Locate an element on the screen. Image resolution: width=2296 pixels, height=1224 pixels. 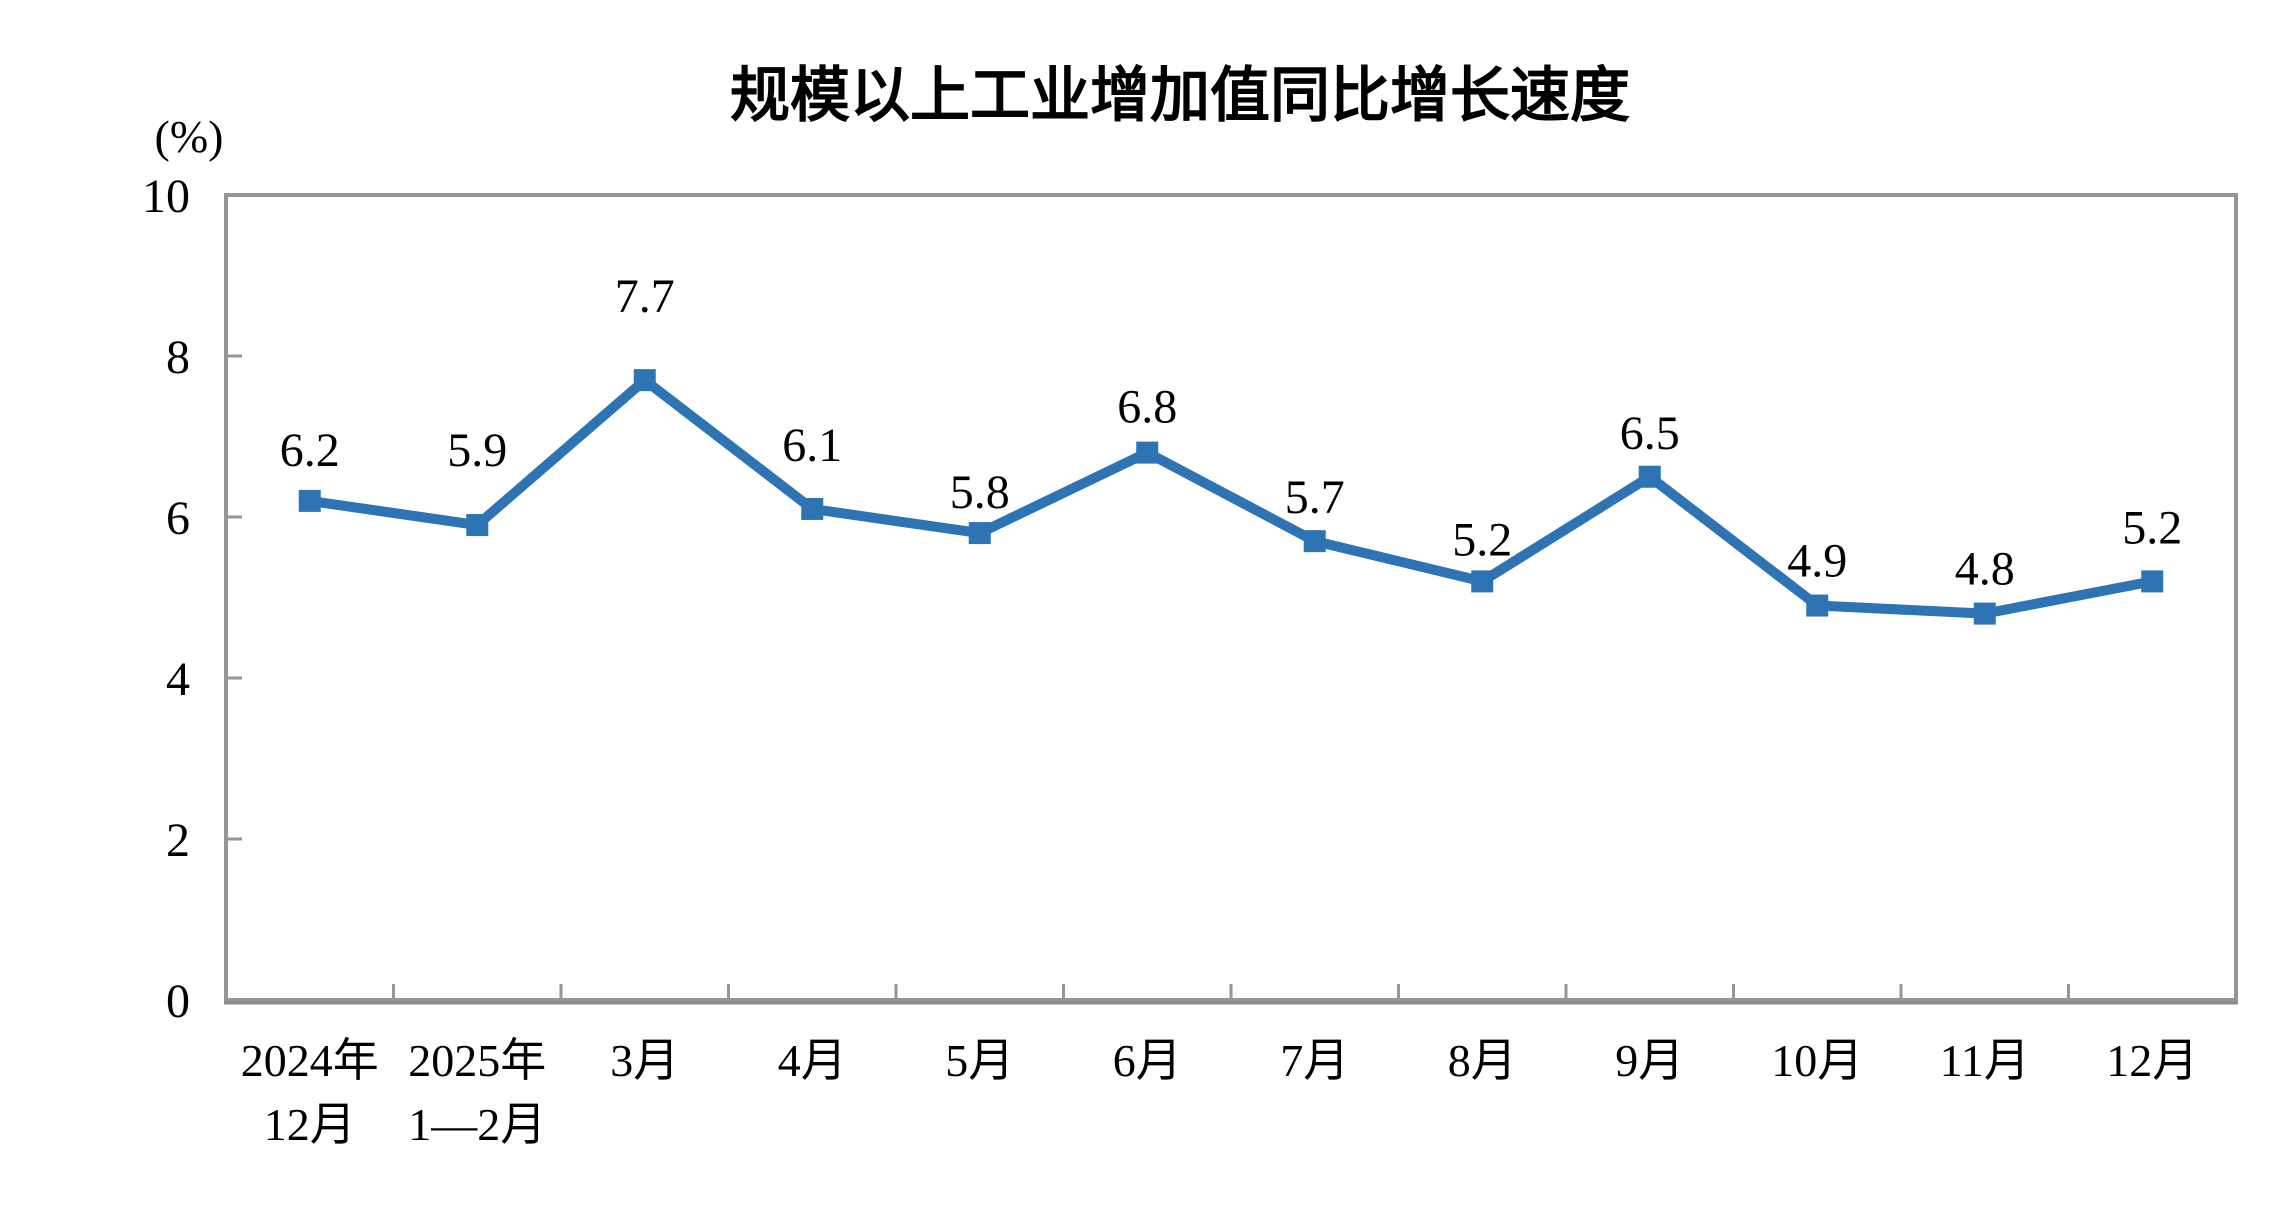
x-axis-tick-label: 4月 is located at coordinates (812, 1060).